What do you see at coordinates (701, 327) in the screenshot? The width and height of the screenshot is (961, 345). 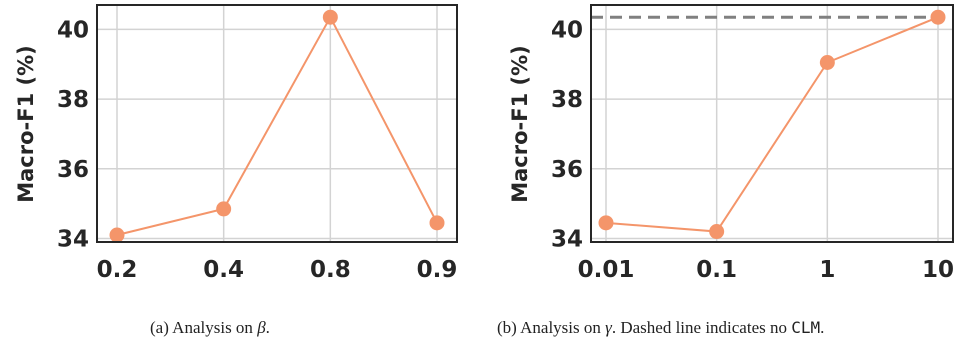 I see `caption-b-middle: . Dashed line indicates no` at bounding box center [701, 327].